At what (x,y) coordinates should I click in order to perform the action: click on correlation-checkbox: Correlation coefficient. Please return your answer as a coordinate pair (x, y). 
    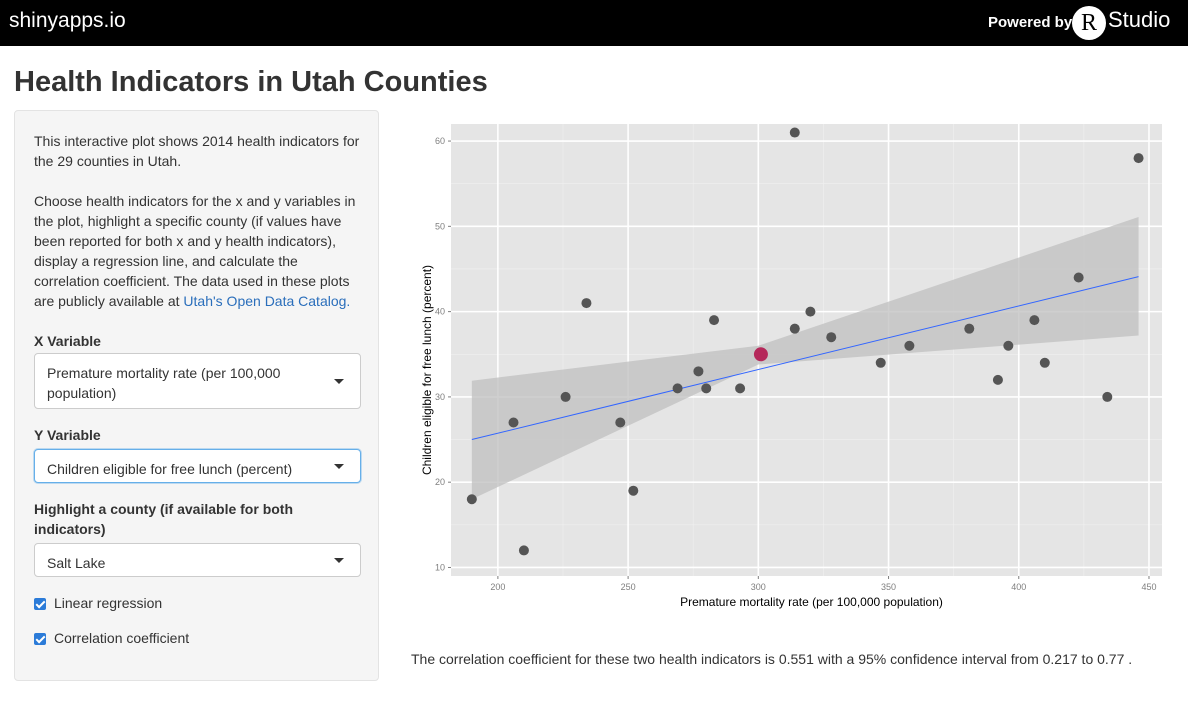
    Looking at the image, I should click on (111, 638).